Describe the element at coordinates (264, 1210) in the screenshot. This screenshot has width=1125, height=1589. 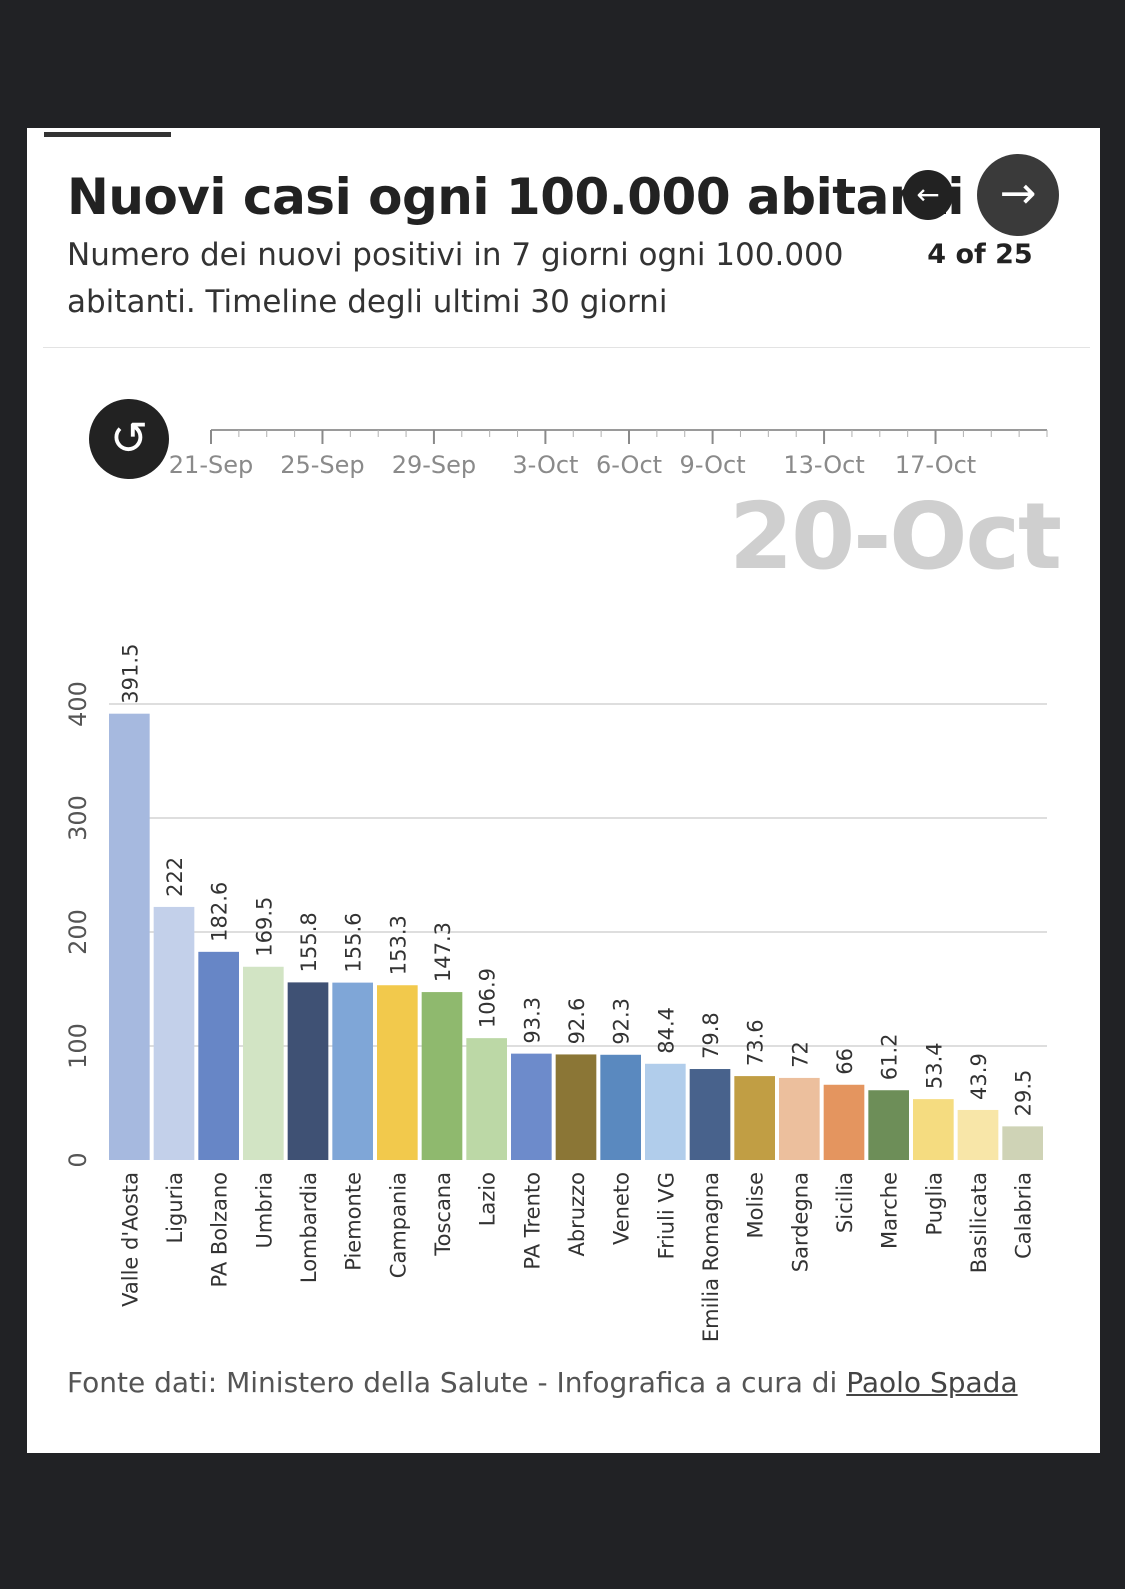
I see `category-label: Umbria` at that location.